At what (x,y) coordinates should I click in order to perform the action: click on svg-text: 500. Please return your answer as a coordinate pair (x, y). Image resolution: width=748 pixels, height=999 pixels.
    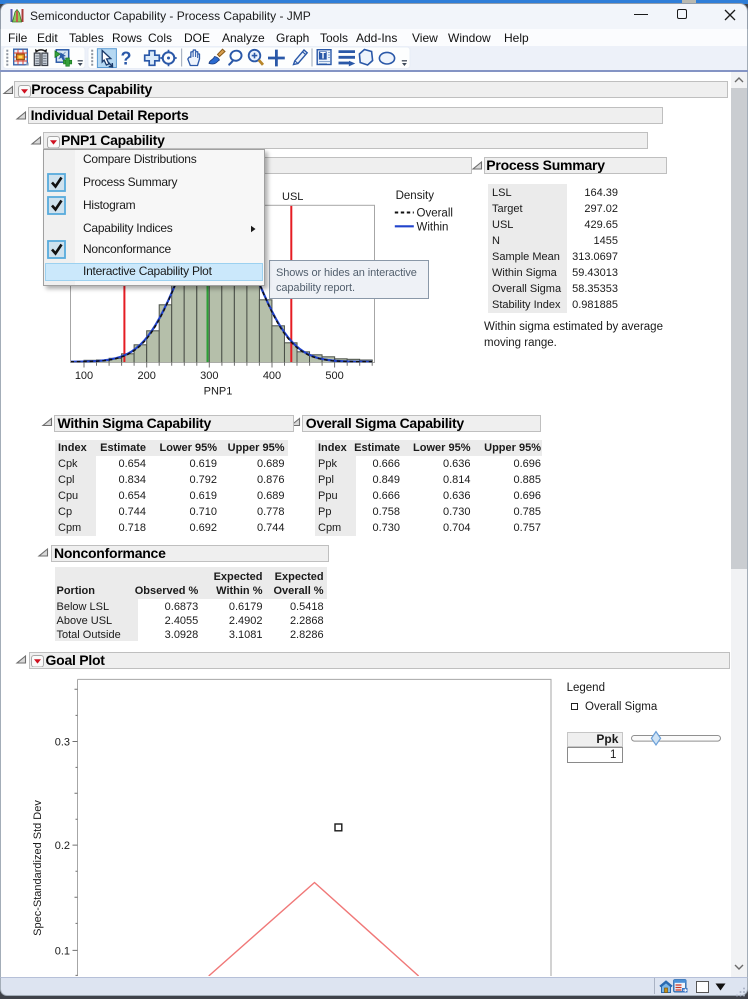
    Looking at the image, I should click on (334, 376).